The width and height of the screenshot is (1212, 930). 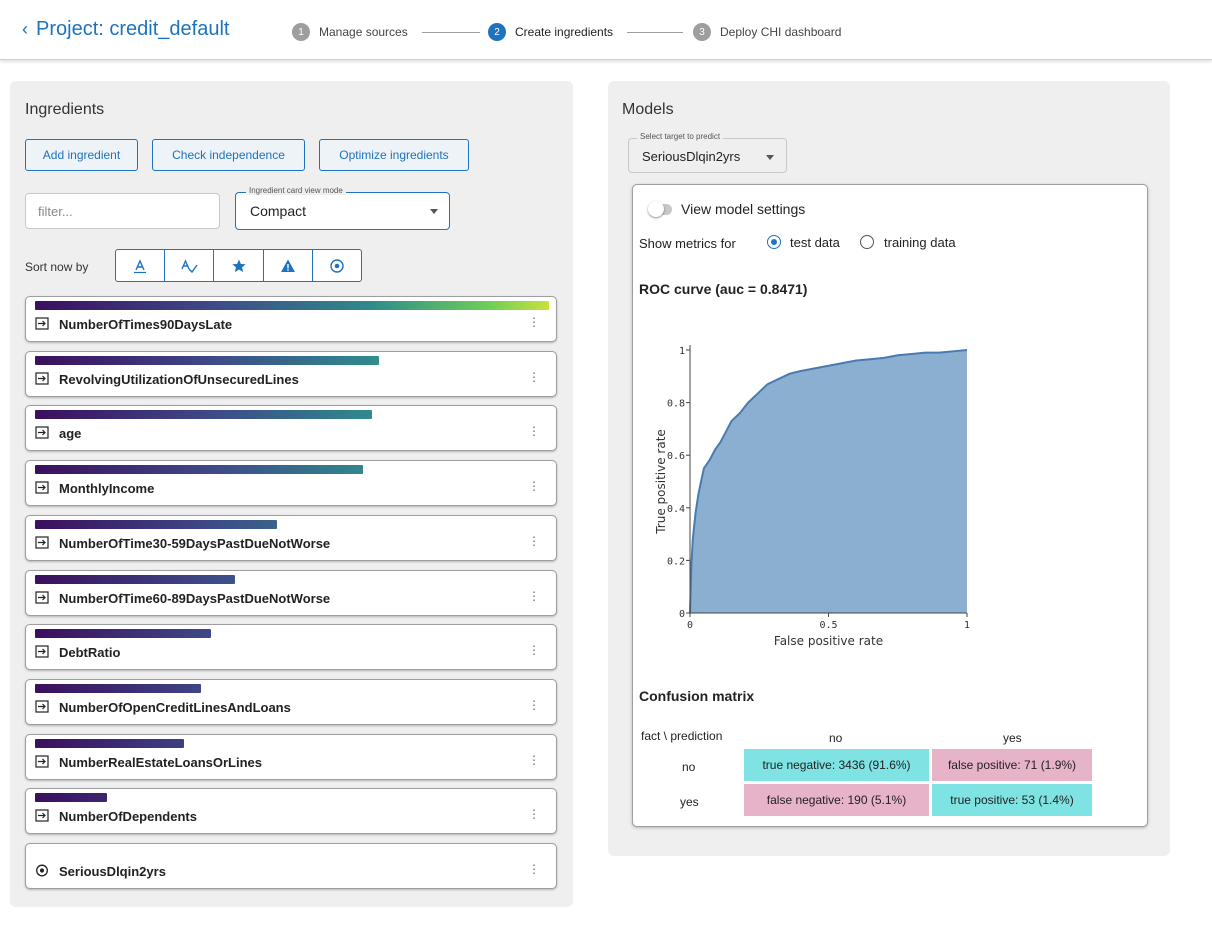 What do you see at coordinates (288, 265) in the screenshot?
I see `warning-icon` at bounding box center [288, 265].